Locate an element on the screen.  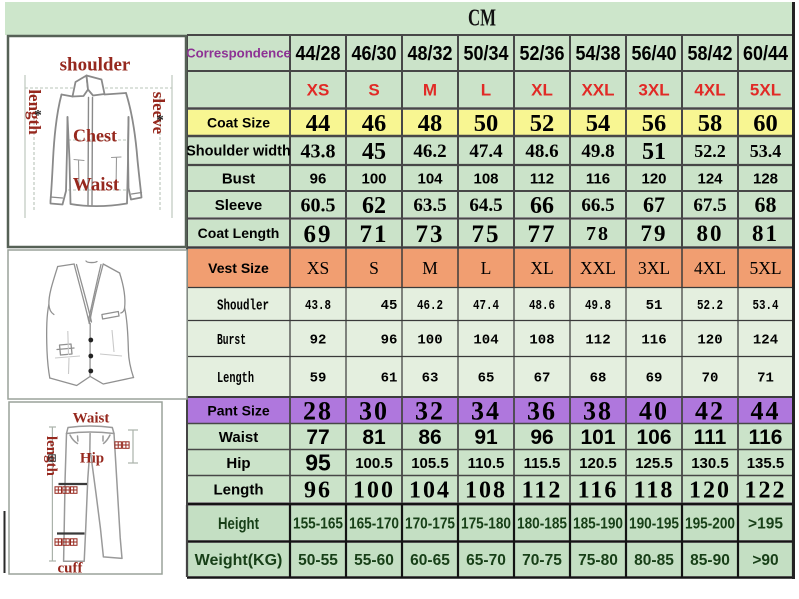
svg-text: 128 is located at coordinates (765, 178).